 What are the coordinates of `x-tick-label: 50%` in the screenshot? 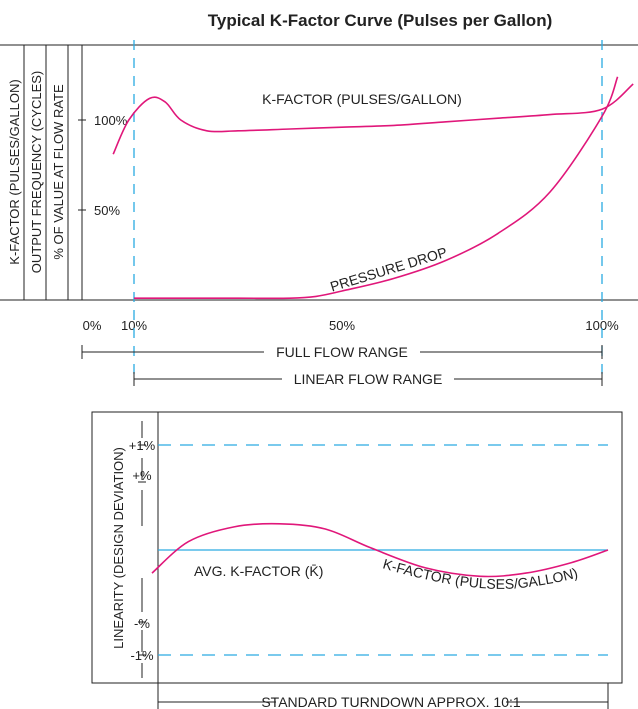 It's located at (342, 325).